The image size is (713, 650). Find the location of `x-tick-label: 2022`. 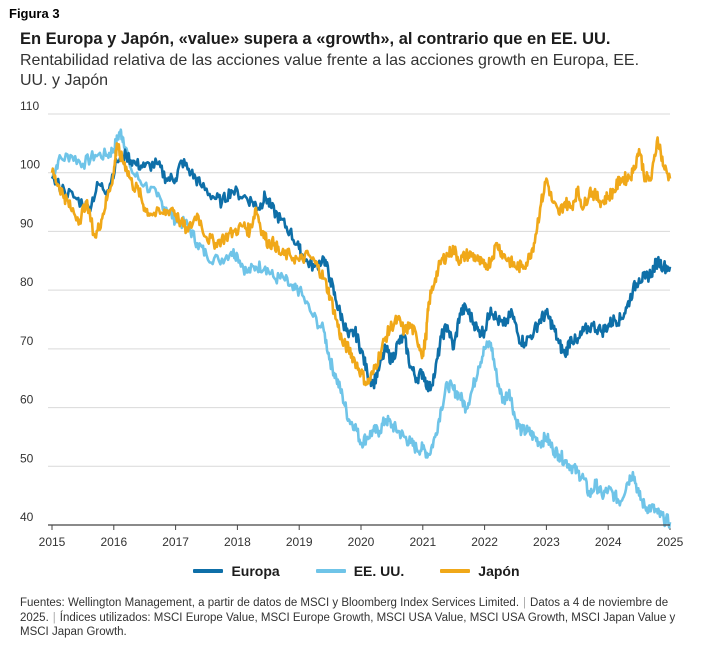

x-tick-label: 2022 is located at coordinates (484, 542).